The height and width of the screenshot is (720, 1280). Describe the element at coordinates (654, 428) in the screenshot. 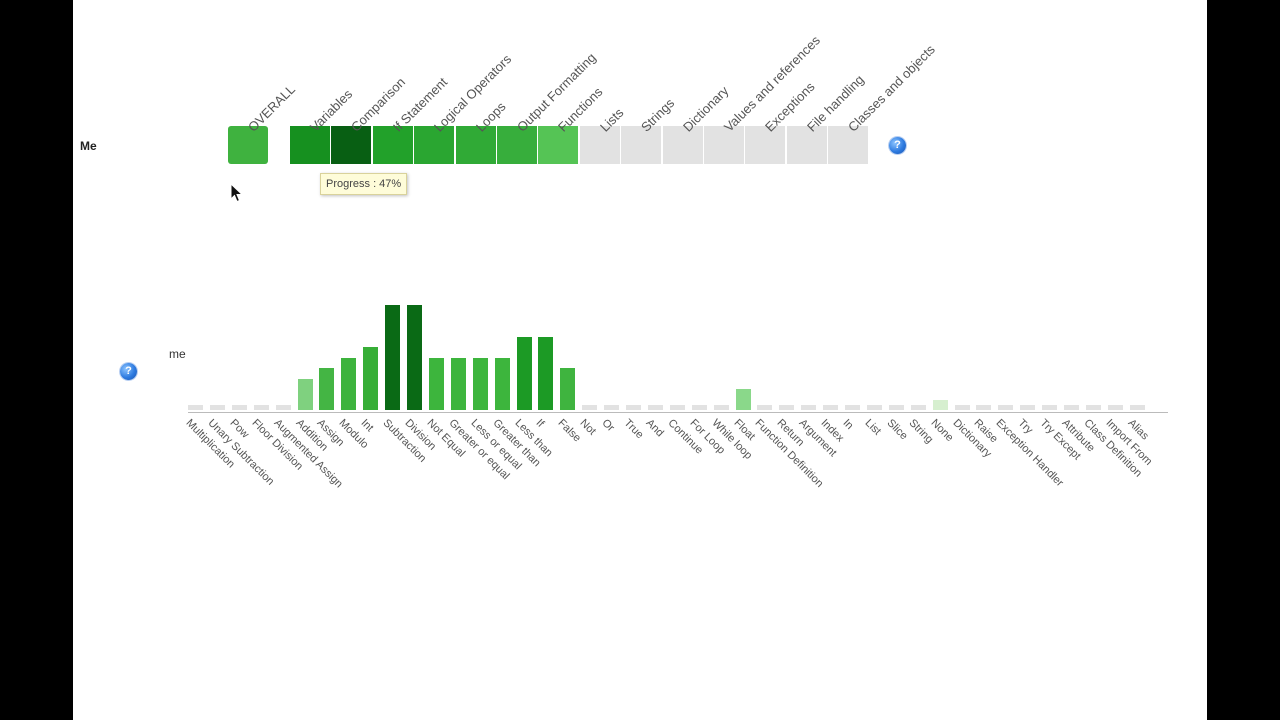

I see `bar-tick-label: And` at that location.